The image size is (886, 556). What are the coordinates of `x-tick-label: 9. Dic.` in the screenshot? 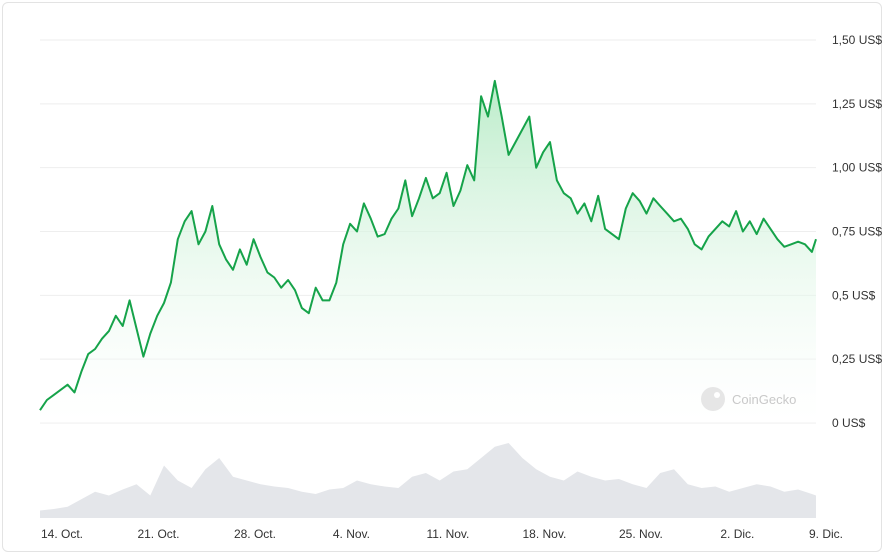 It's located at (826, 534).